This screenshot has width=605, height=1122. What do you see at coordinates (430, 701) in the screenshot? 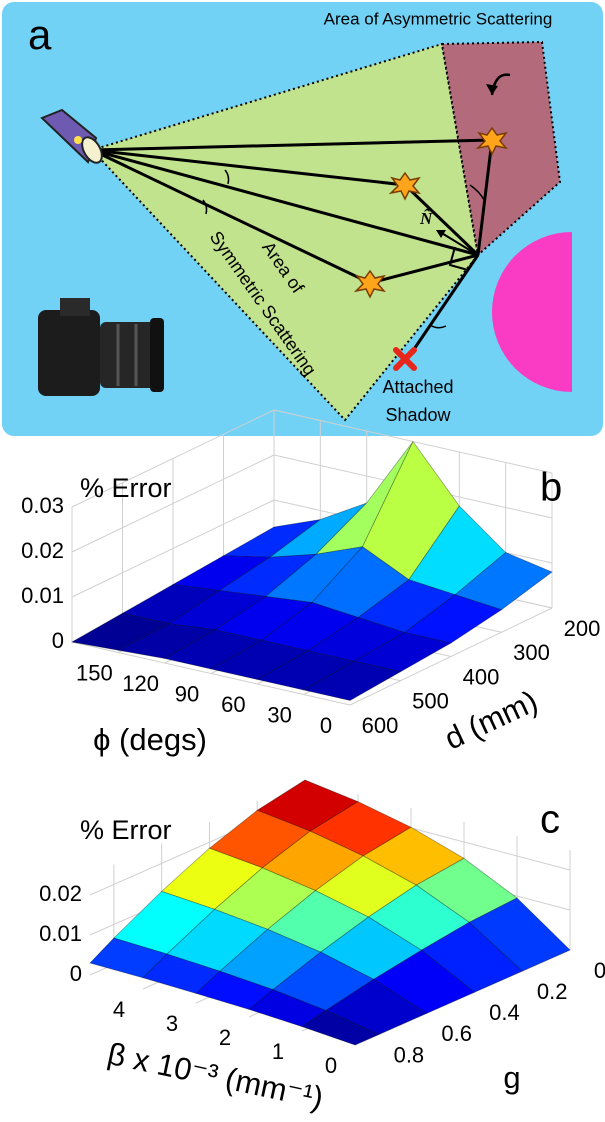
I see `y-tick-label: 500` at bounding box center [430, 701].